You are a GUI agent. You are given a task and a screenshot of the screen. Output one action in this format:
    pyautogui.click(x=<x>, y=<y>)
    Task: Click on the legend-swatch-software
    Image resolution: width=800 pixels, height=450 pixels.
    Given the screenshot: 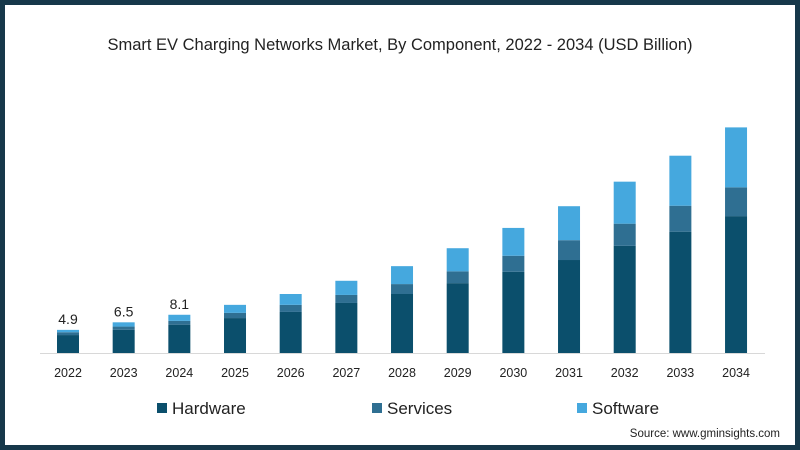 What is the action you would take?
    pyautogui.click(x=582, y=408)
    